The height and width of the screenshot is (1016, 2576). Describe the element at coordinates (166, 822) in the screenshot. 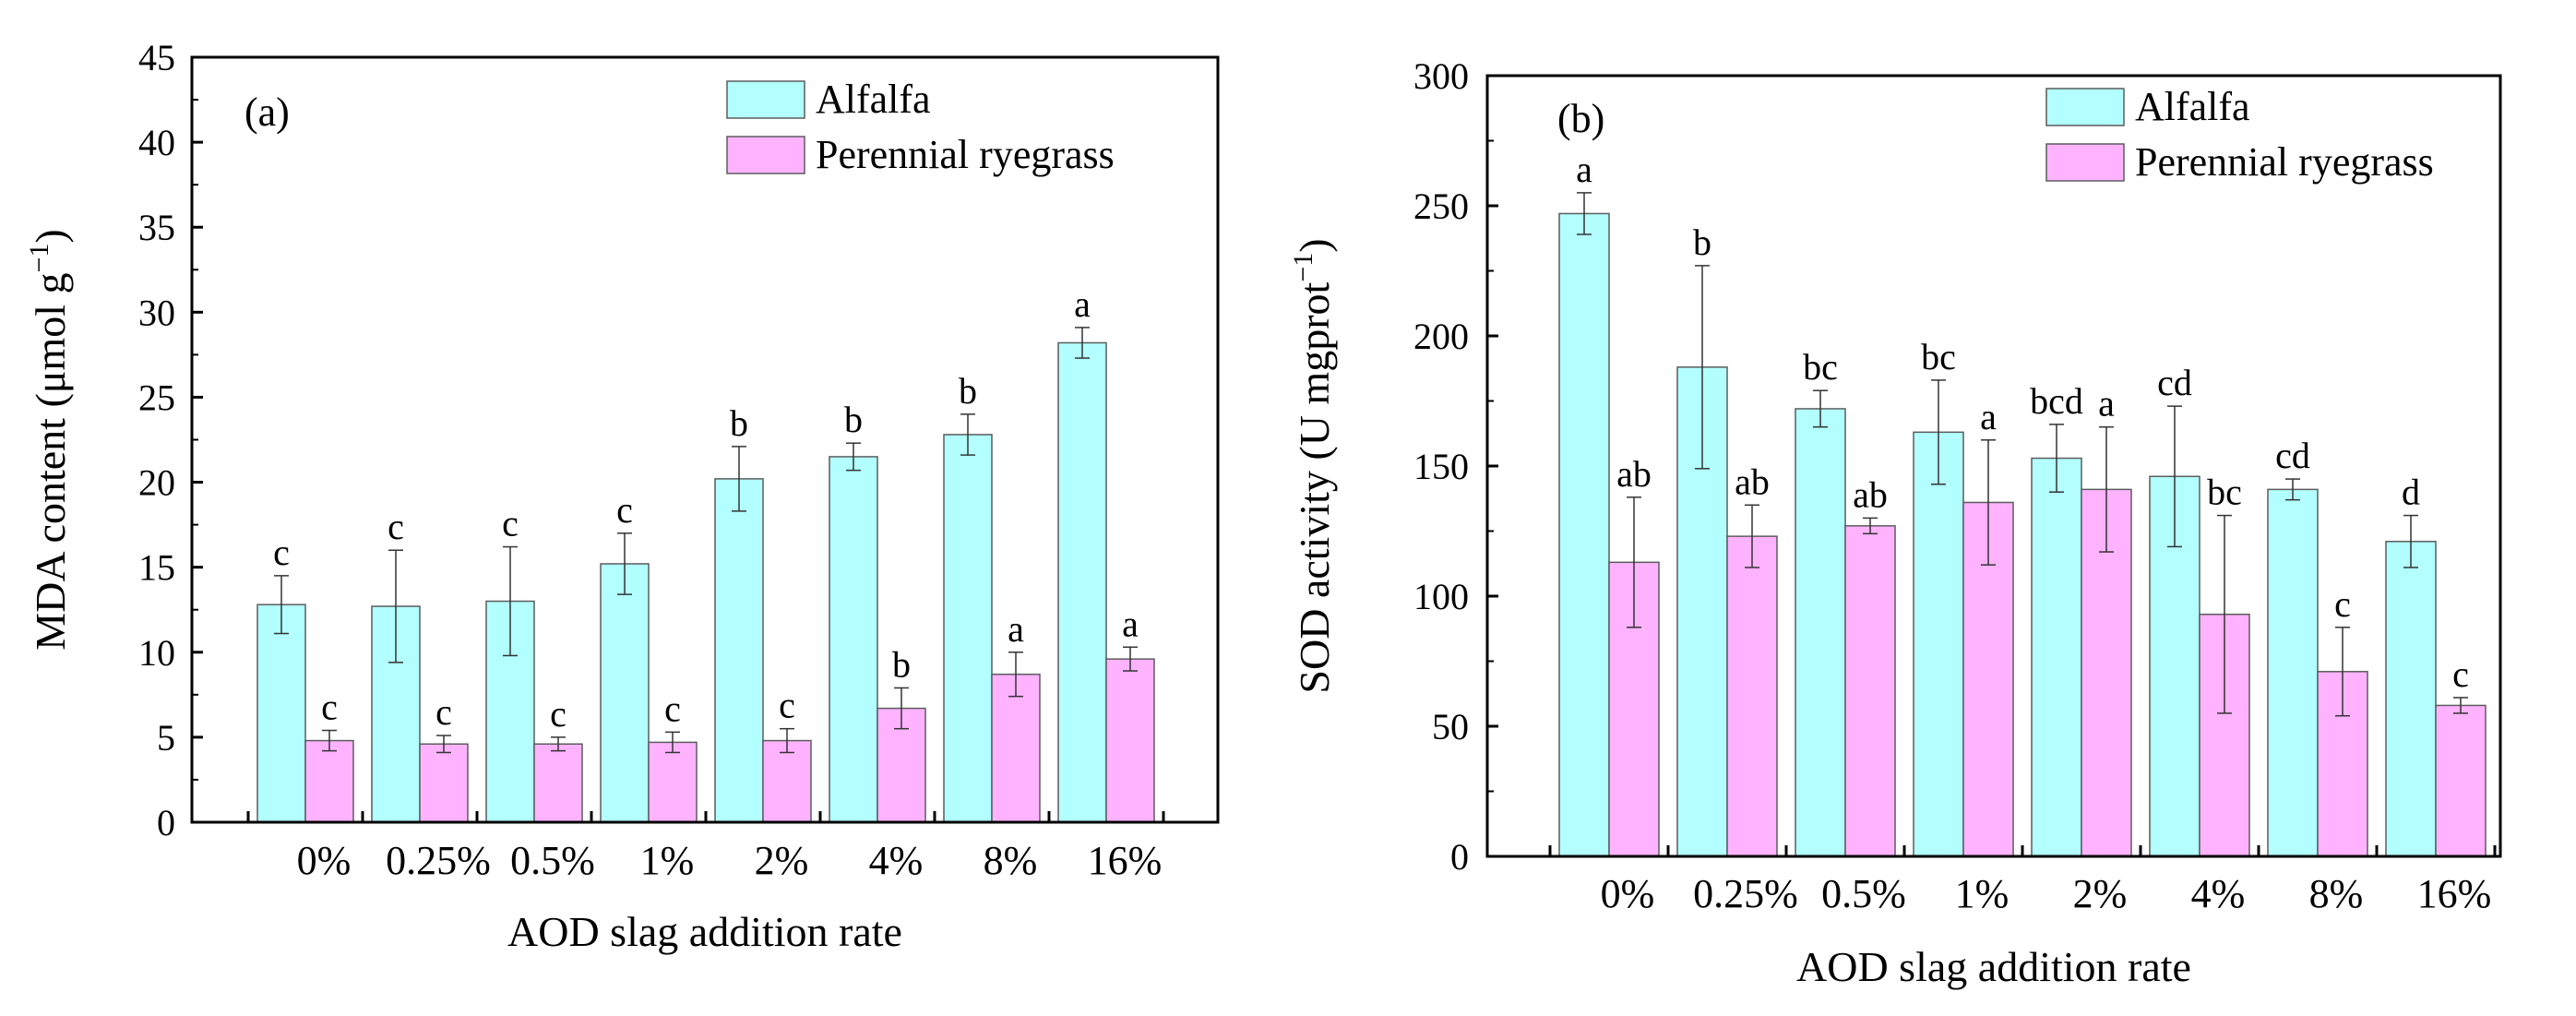

I see `y-tick-label: 0` at that location.